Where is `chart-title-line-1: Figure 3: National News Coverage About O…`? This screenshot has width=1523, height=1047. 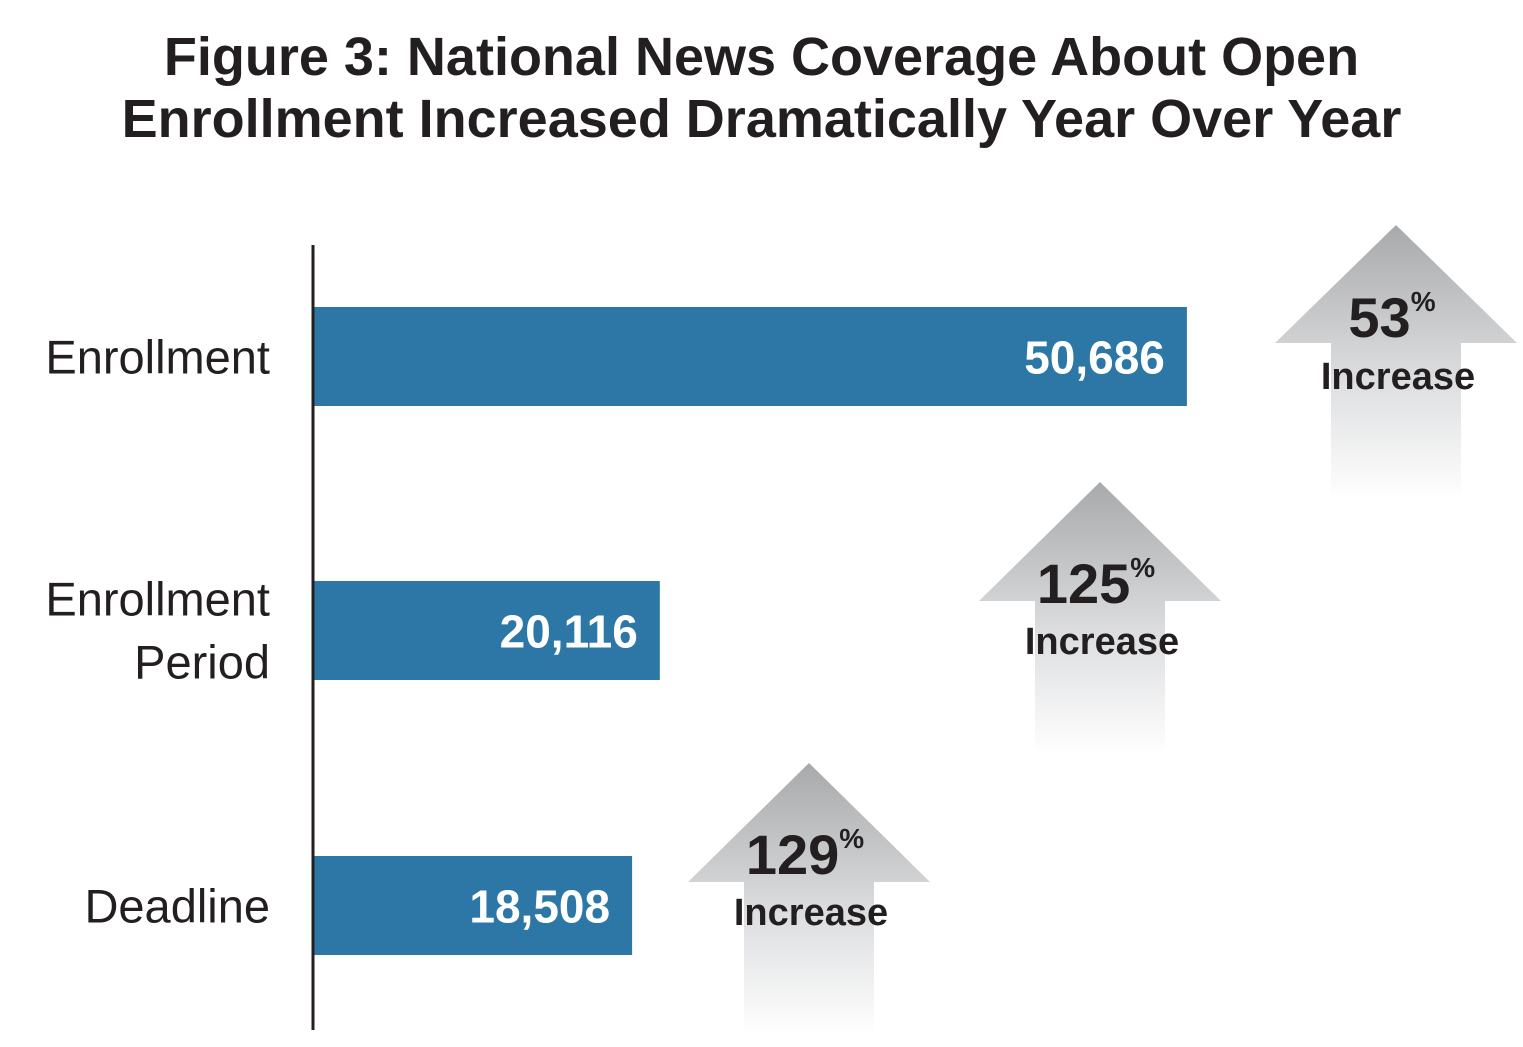 chart-title-line-1: Figure 3: National News Coverage About O… is located at coordinates (761, 57).